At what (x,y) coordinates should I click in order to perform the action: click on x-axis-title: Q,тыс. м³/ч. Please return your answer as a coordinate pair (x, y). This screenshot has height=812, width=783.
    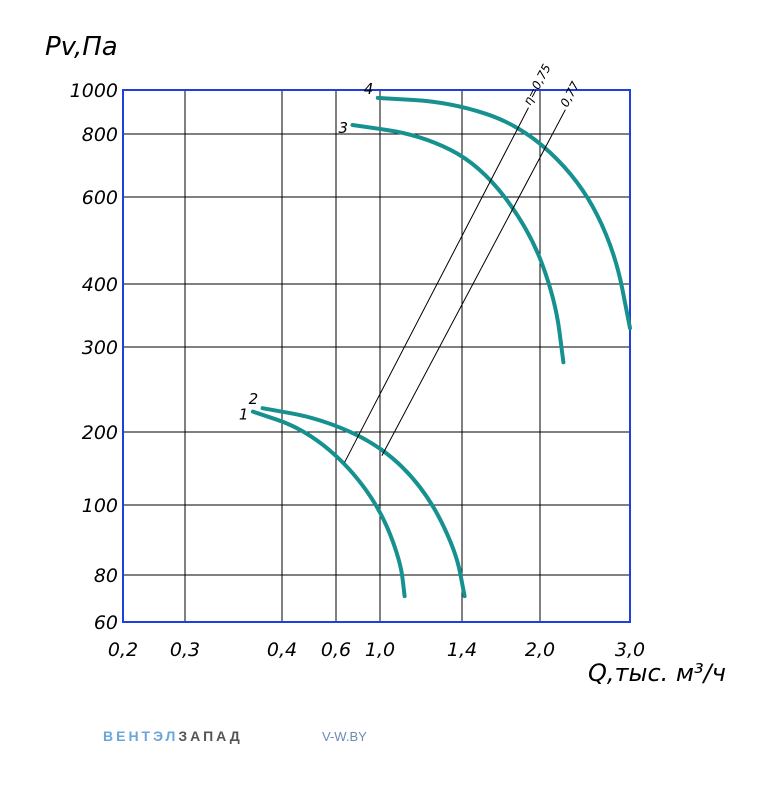
    Looking at the image, I should click on (657, 673).